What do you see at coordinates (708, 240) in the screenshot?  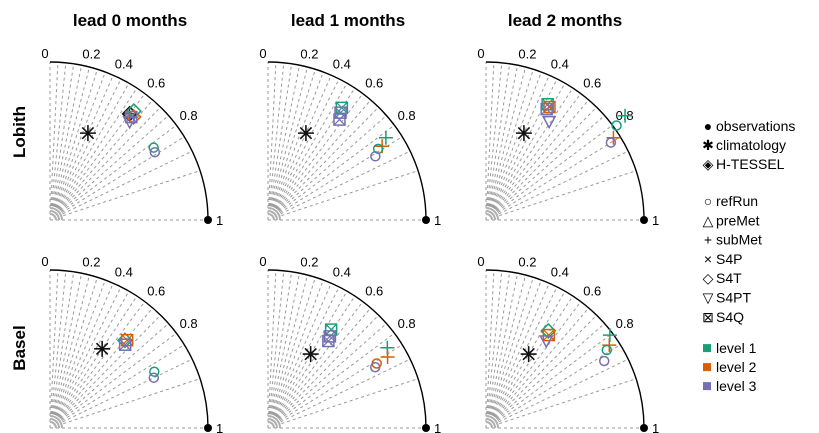 I see `plus-icon: +` at bounding box center [708, 240].